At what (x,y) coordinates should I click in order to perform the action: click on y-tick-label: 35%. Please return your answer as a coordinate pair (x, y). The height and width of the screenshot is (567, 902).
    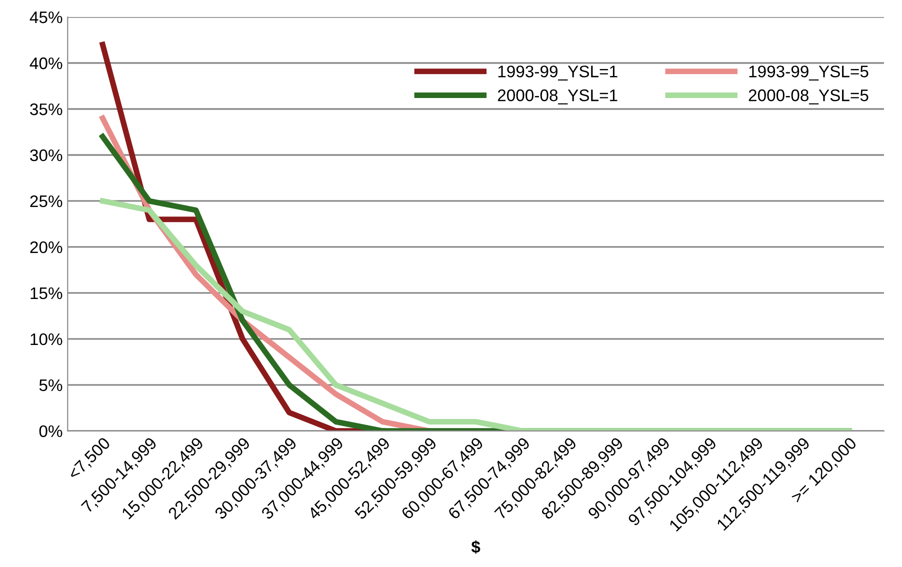
    Looking at the image, I should click on (46, 109).